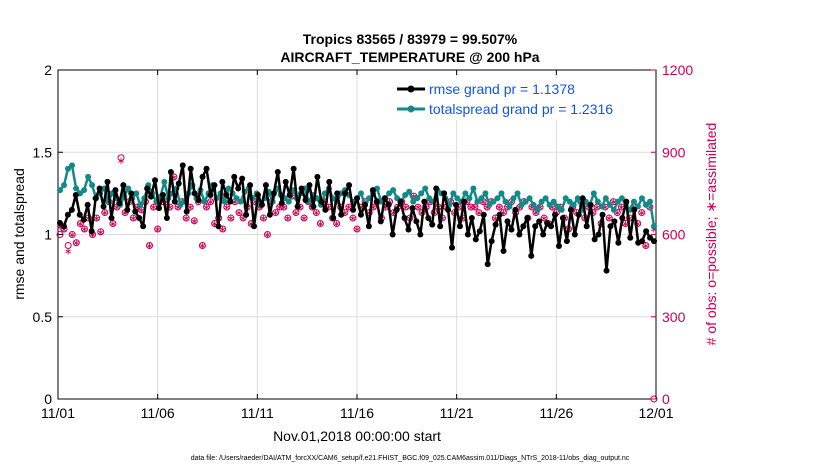 This screenshot has height=470, width=830. I want to click on x-tick-label: 12/01, so click(655, 413).